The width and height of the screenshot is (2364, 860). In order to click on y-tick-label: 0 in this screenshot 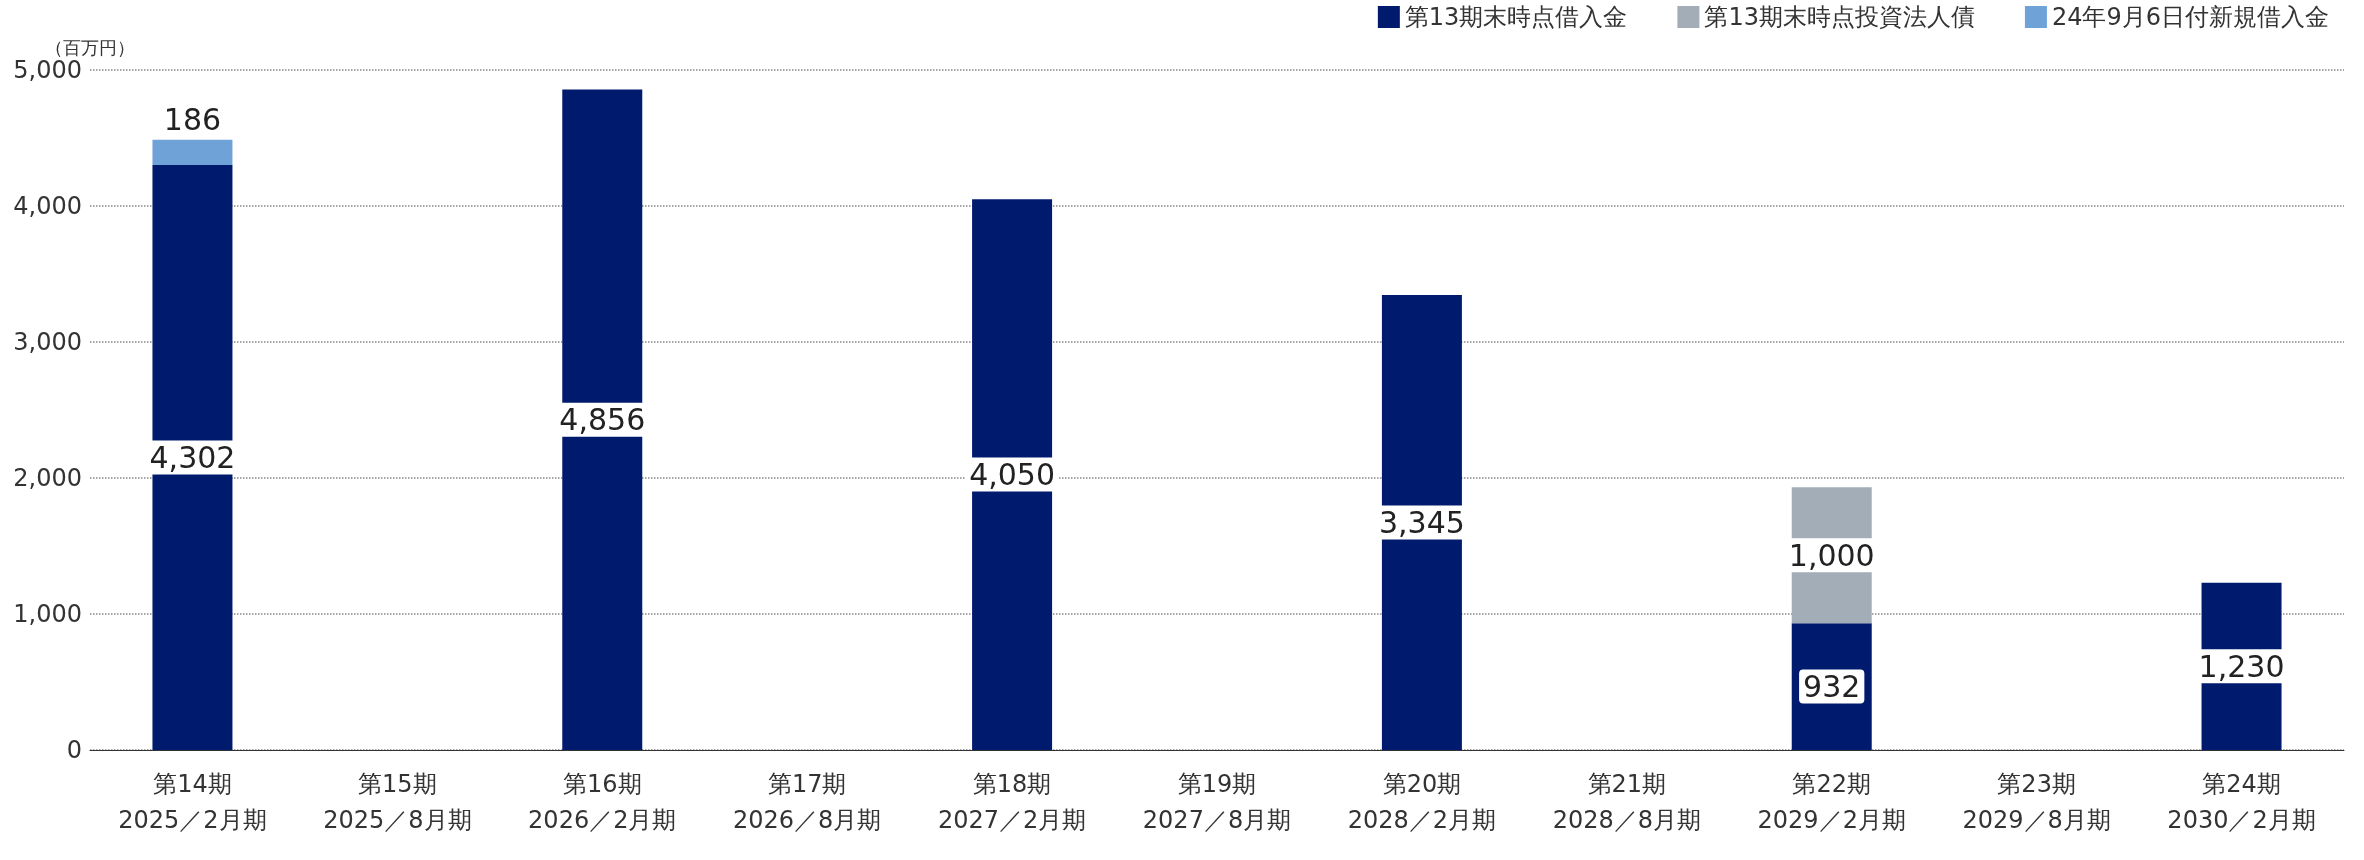, I will do `click(74, 750)`.